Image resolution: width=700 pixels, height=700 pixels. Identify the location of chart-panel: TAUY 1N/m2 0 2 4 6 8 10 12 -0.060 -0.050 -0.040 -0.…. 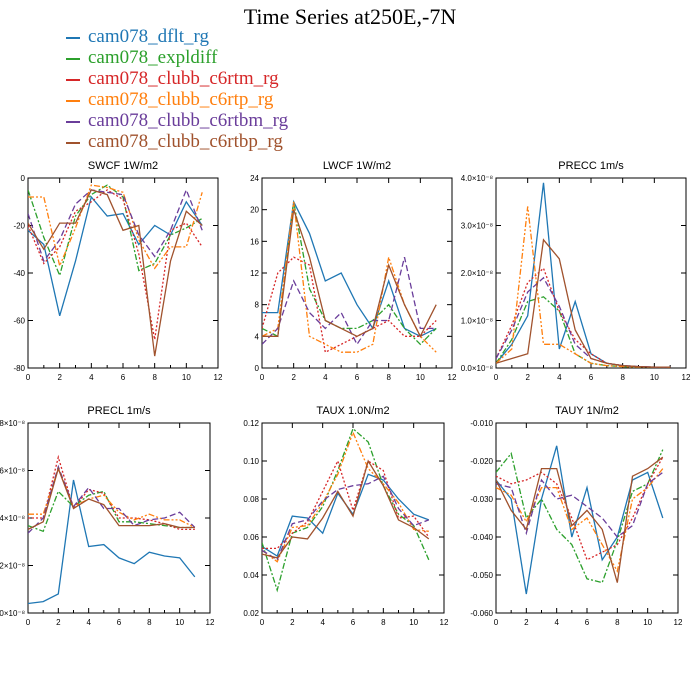
(576, 516).